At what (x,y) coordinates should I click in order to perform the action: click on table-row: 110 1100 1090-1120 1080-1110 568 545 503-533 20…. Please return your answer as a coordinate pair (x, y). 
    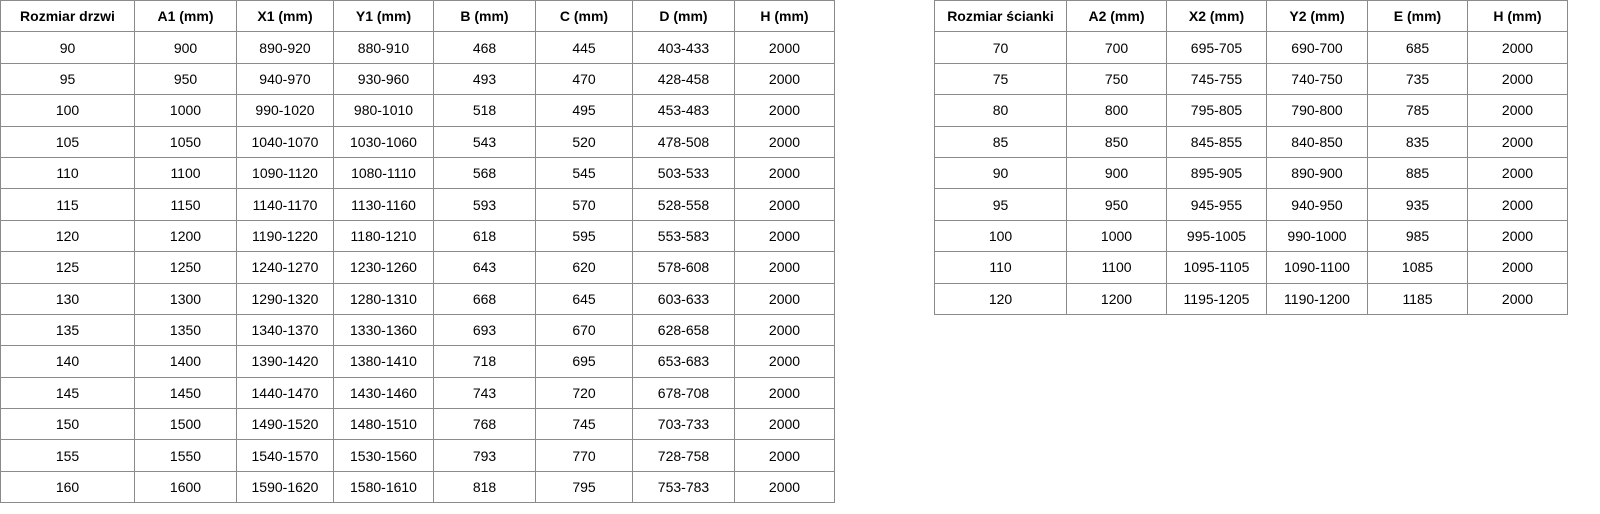
    Looking at the image, I should click on (417, 173).